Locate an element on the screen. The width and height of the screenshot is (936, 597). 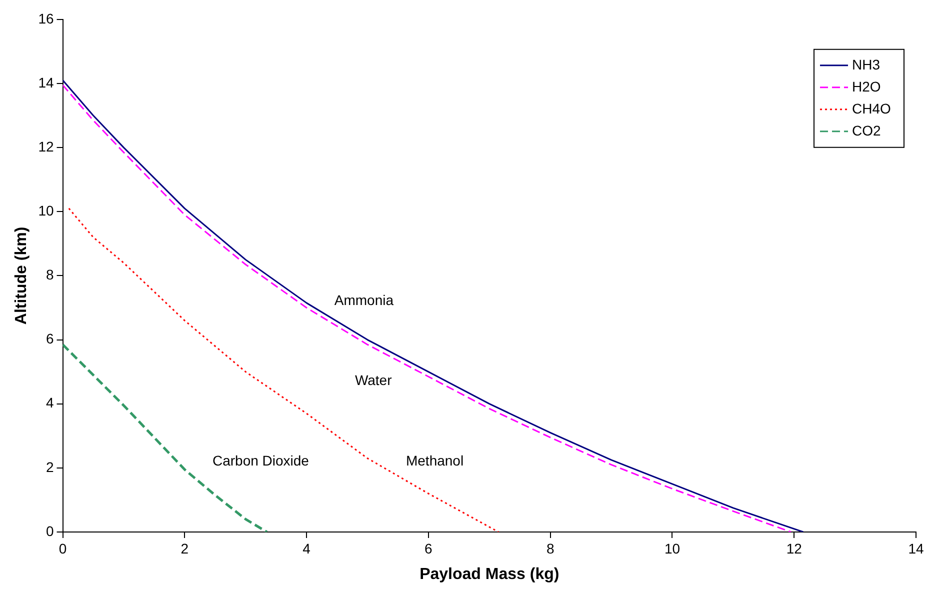
y-tick-label: 2 is located at coordinates (50, 466).